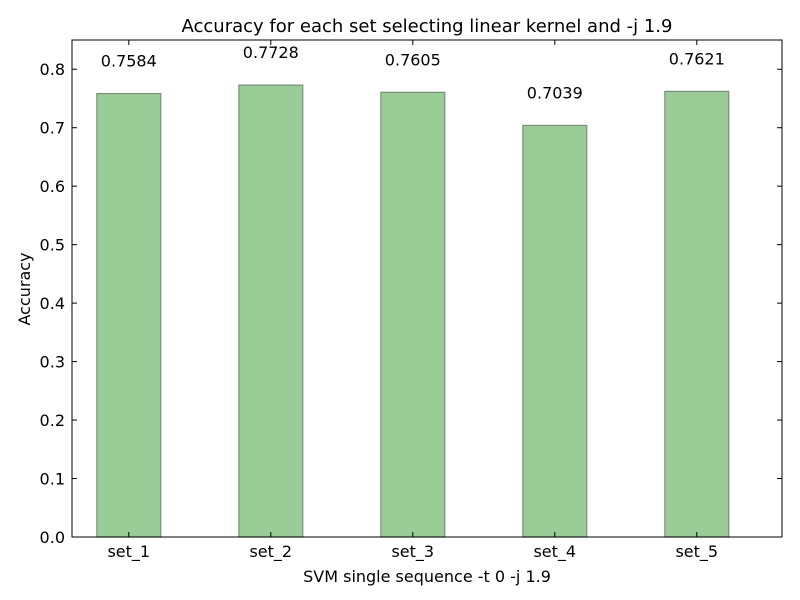 This screenshot has width=800, height=600. I want to click on data-label-set_5: 0.7621, so click(697, 58).